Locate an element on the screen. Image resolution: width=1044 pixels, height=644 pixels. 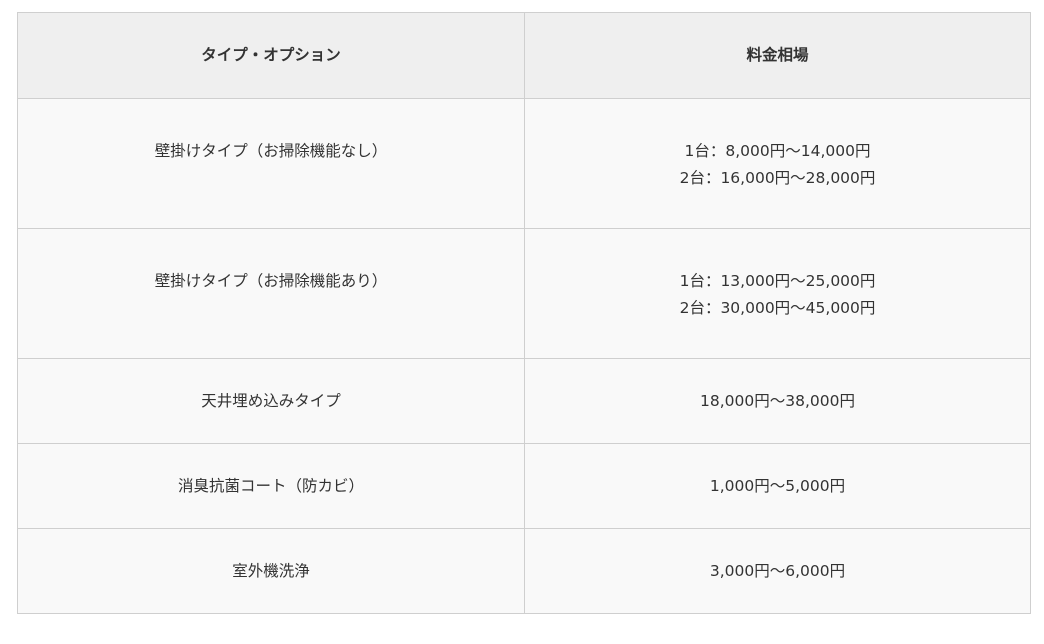
header-row: タイプ・オプション 料金相場 is located at coordinates (524, 55).